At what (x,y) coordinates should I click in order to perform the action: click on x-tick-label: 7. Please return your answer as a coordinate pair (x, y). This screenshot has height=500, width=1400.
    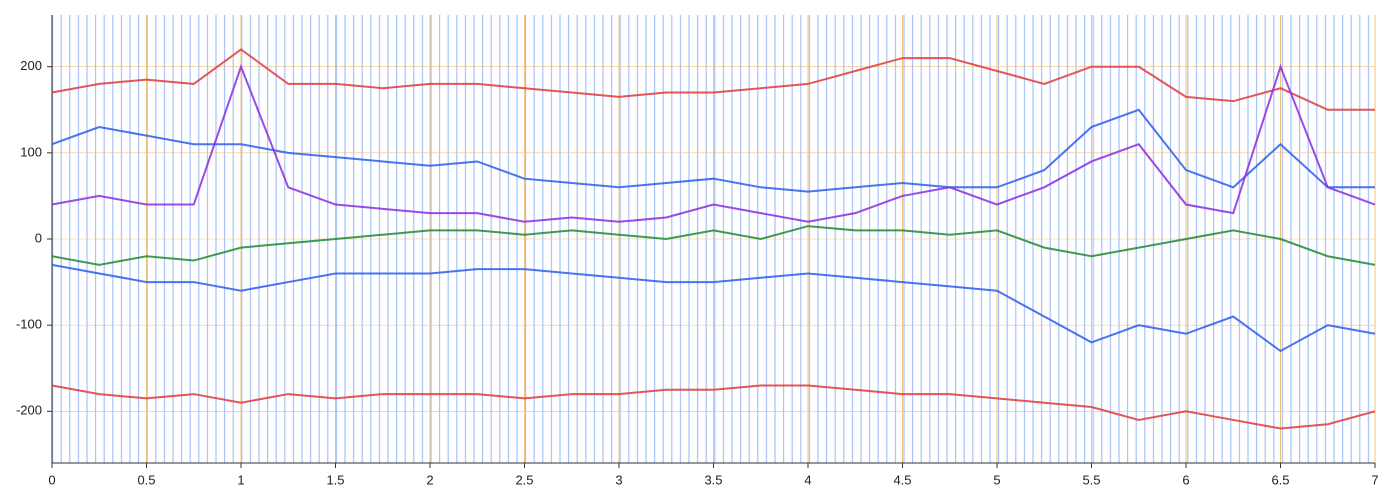
    Looking at the image, I should click on (1374, 479).